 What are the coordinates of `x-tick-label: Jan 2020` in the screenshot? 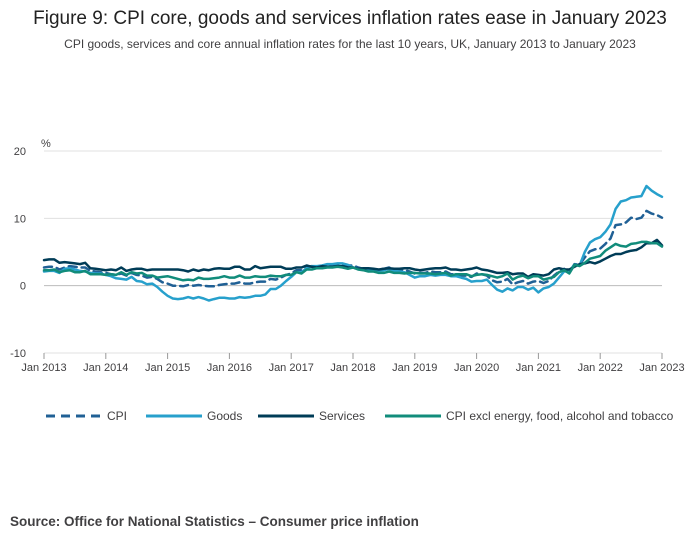 It's located at (476, 368).